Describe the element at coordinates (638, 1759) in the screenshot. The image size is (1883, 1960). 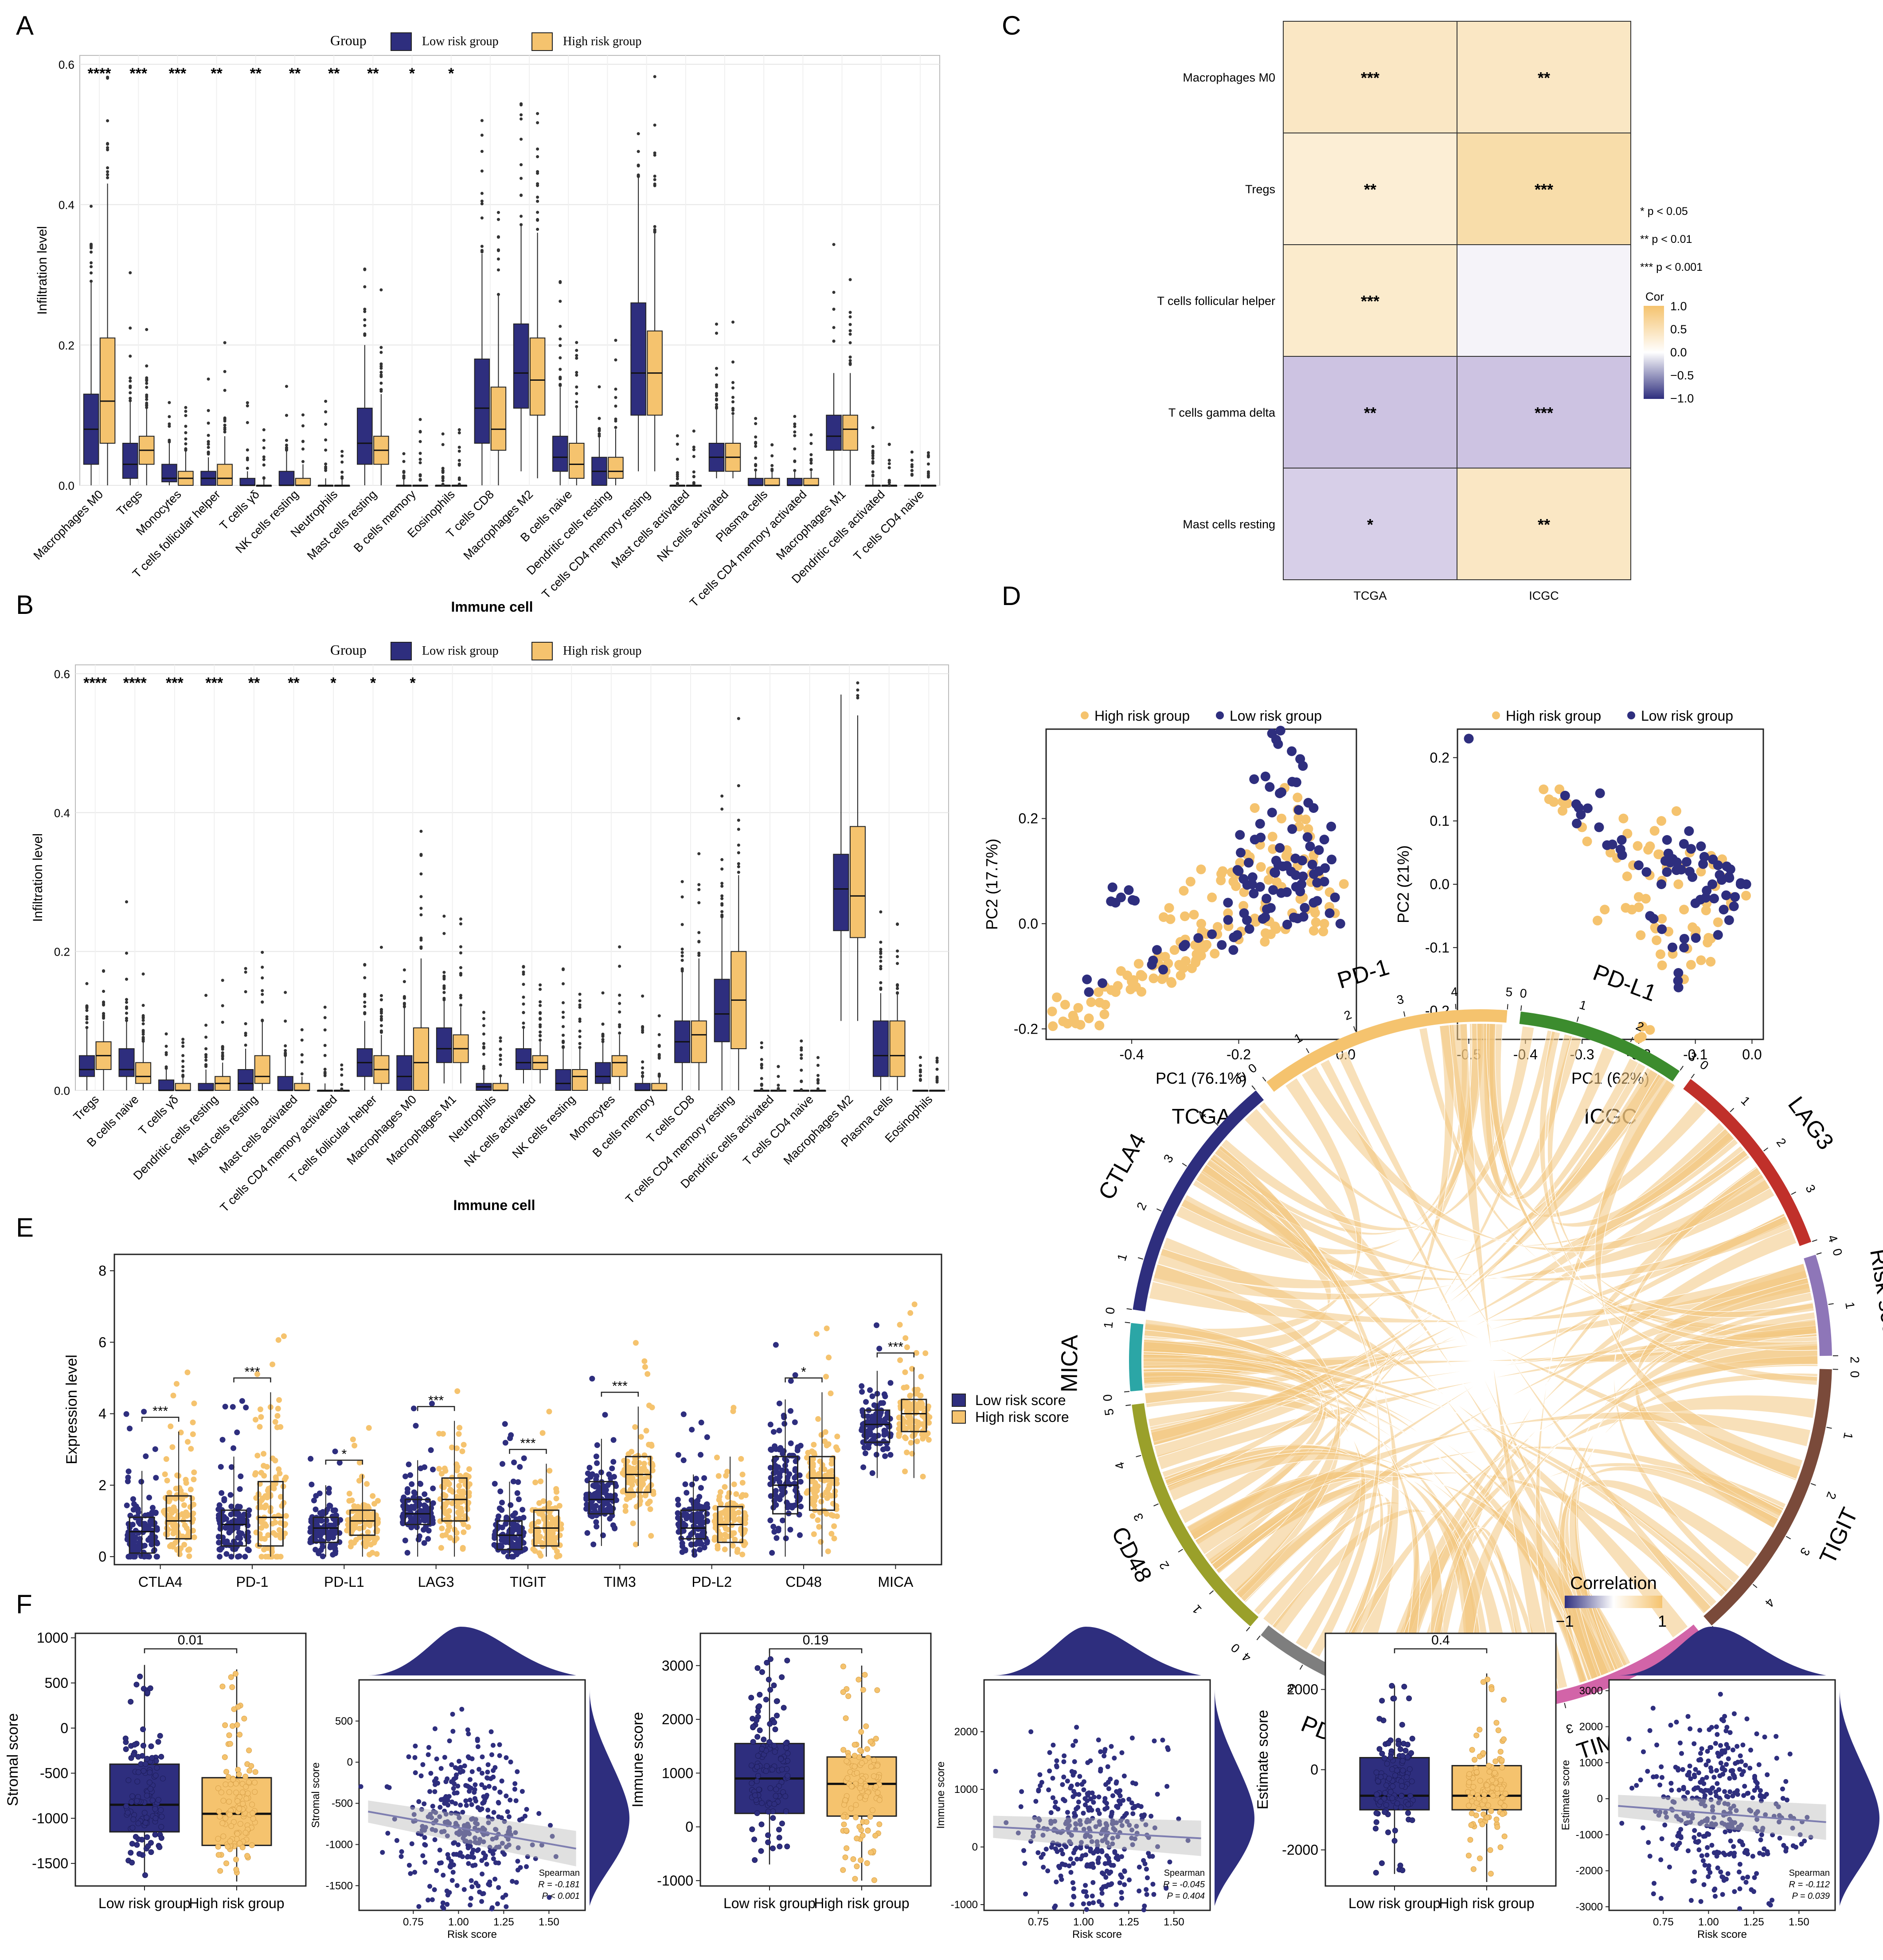
I see `y-axis-title: Immune score` at that location.